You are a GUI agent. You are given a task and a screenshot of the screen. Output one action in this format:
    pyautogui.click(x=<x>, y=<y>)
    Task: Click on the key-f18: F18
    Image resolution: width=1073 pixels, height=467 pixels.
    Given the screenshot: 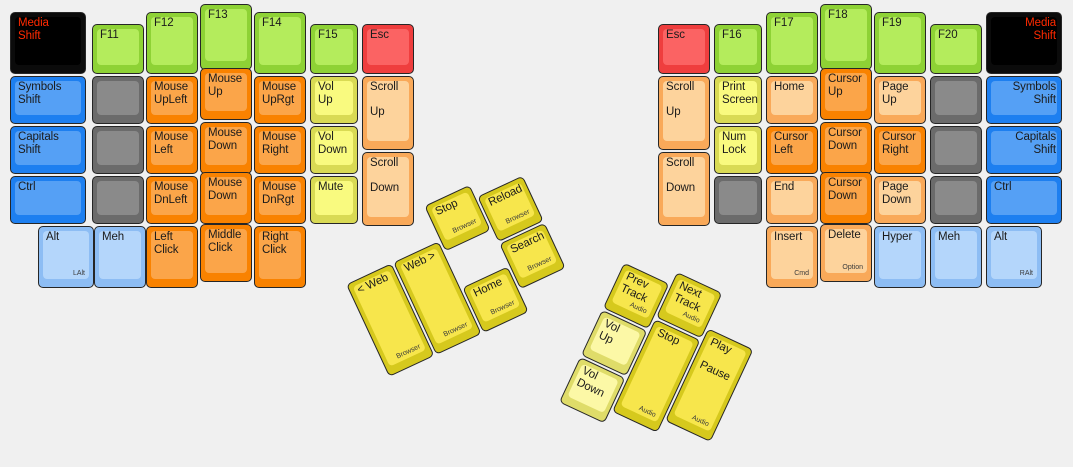 What is the action you would take?
    pyautogui.click(x=846, y=37)
    